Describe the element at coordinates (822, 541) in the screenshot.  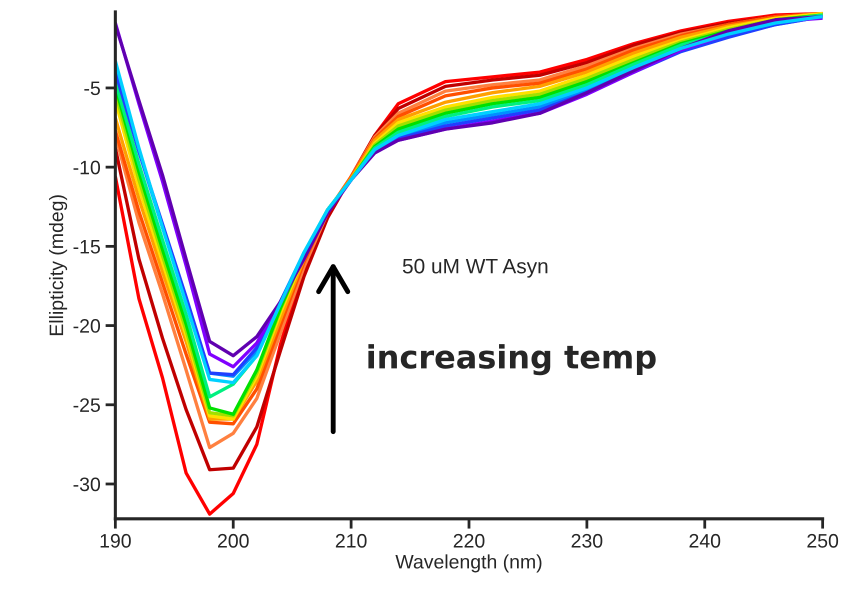
I see `x-tick-label: 250` at that location.